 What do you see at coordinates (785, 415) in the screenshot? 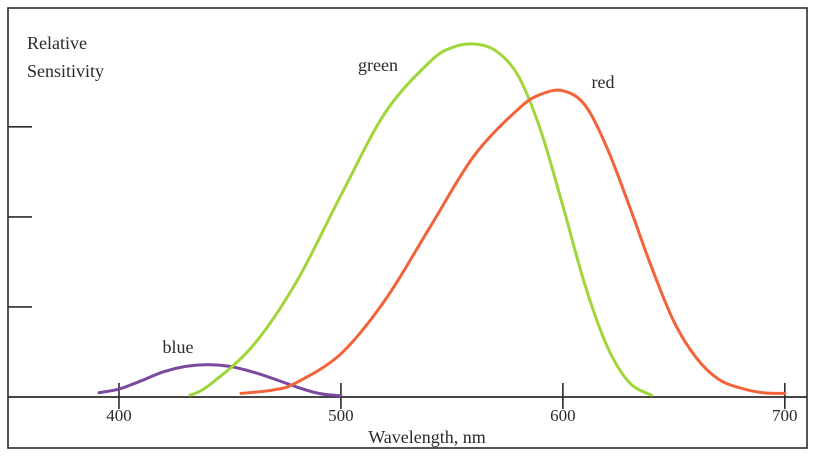
I see `x-tick-label-700: 700` at bounding box center [785, 415].